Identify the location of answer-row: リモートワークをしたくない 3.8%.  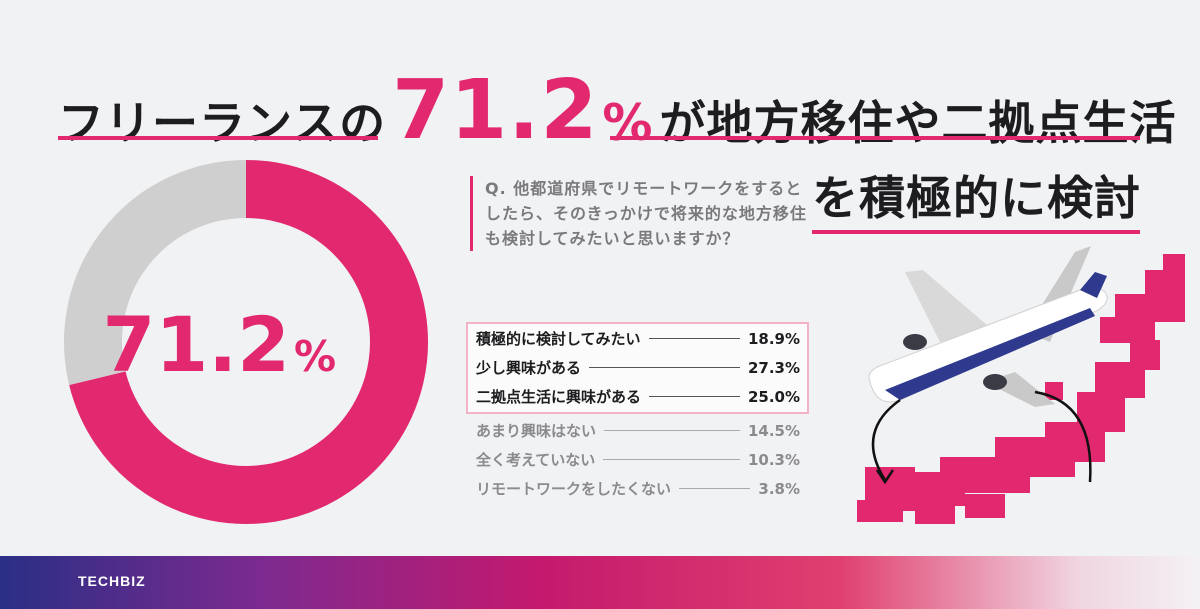
(638, 488).